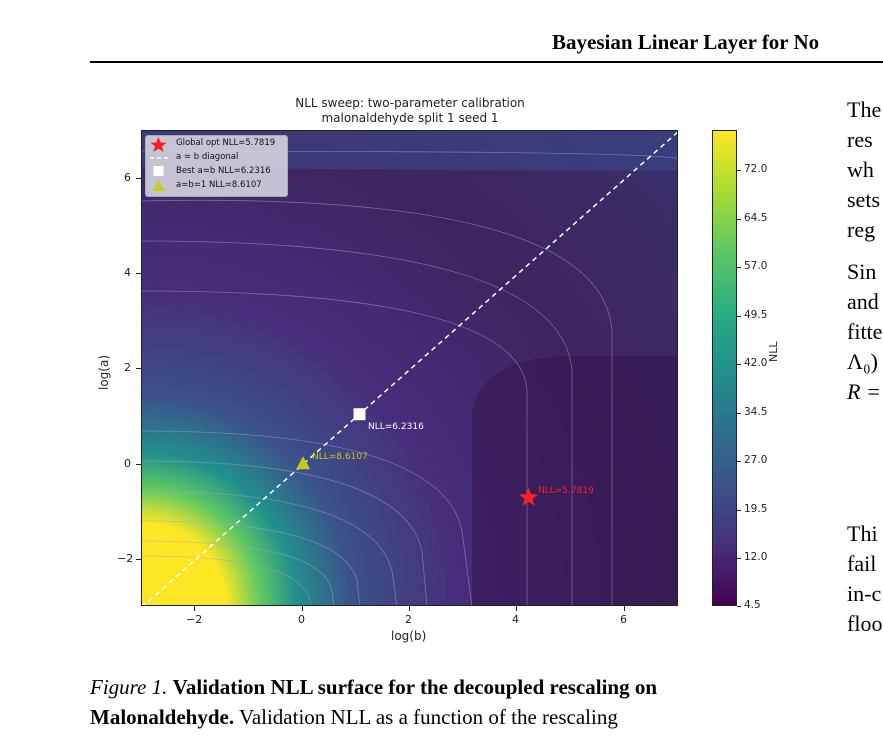 The height and width of the screenshot is (742, 883). I want to click on y-tick-label: 2, so click(127, 367).